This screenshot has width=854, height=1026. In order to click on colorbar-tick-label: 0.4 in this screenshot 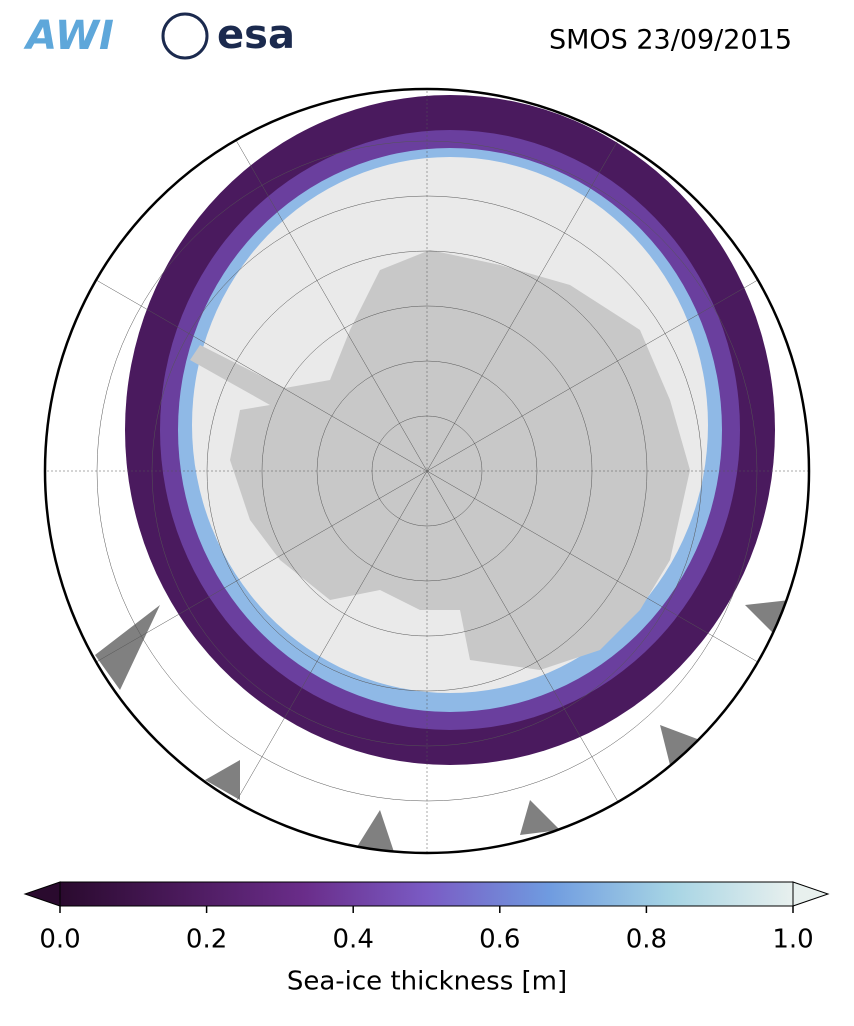, I will do `click(353, 940)`.